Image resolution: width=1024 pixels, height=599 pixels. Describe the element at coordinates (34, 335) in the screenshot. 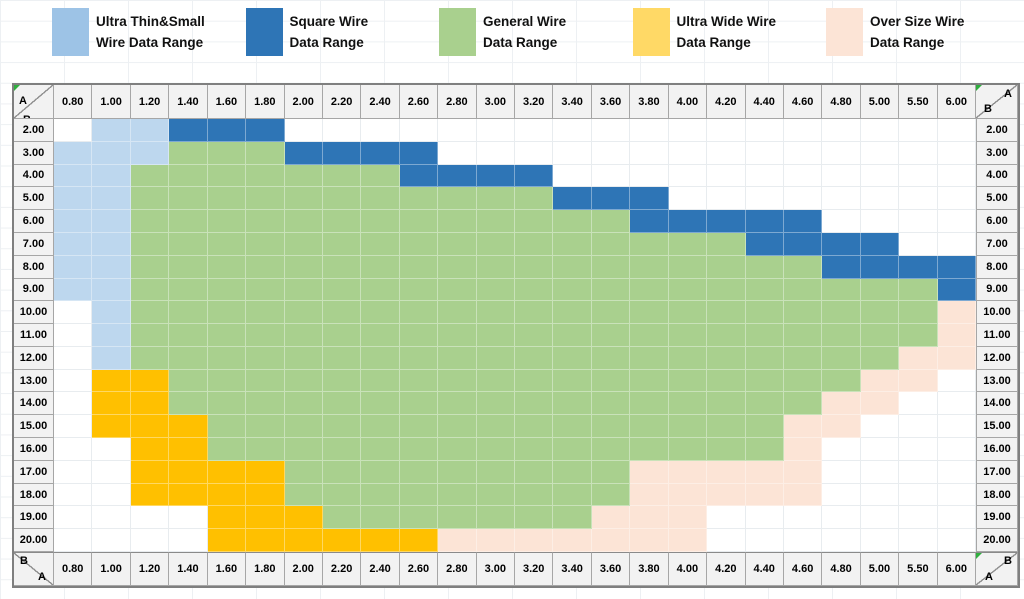

I see `row-header-cell-left: 11.00` at that location.